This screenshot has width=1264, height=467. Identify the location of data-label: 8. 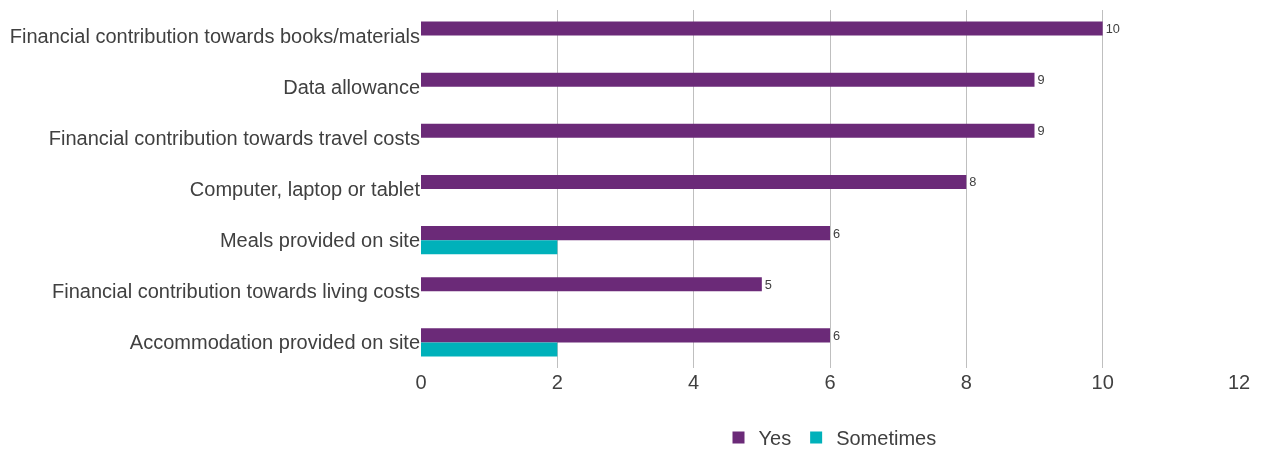
(973, 182).